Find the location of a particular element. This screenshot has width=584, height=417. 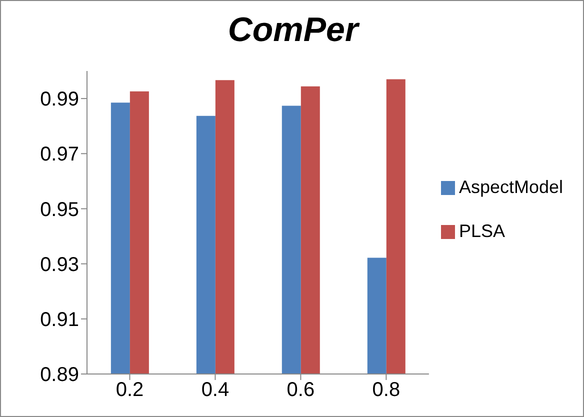

legend-label: PLSA is located at coordinates (481, 230).